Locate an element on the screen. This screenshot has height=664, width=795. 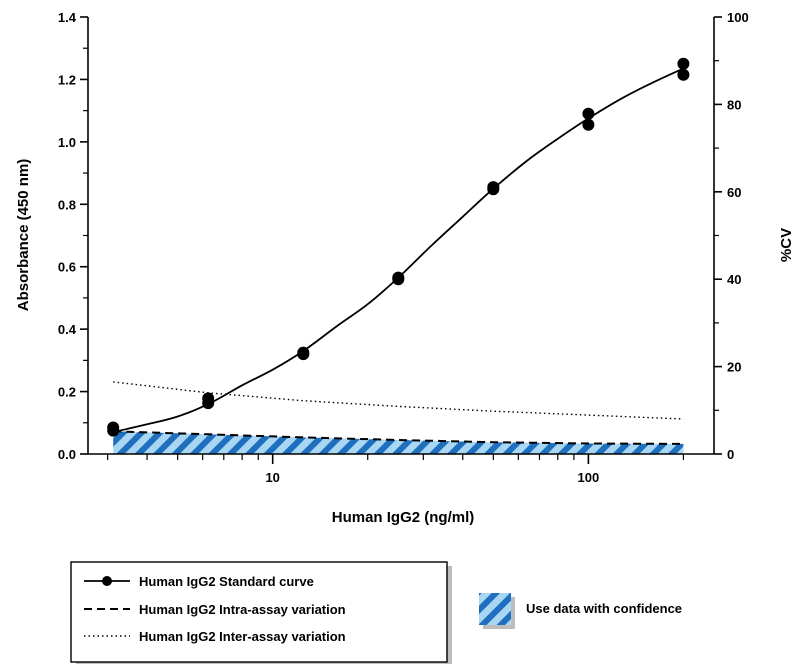
legend-item-confidence: Use data with confidence is located at coordinates (580, 611).